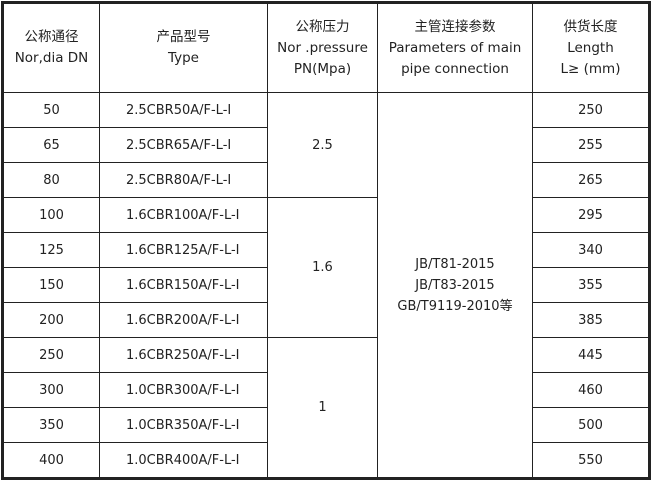 This screenshot has height=482, width=653. I want to click on table-row: 65 2.5CBR65A/F-L-I 255, so click(326, 145).